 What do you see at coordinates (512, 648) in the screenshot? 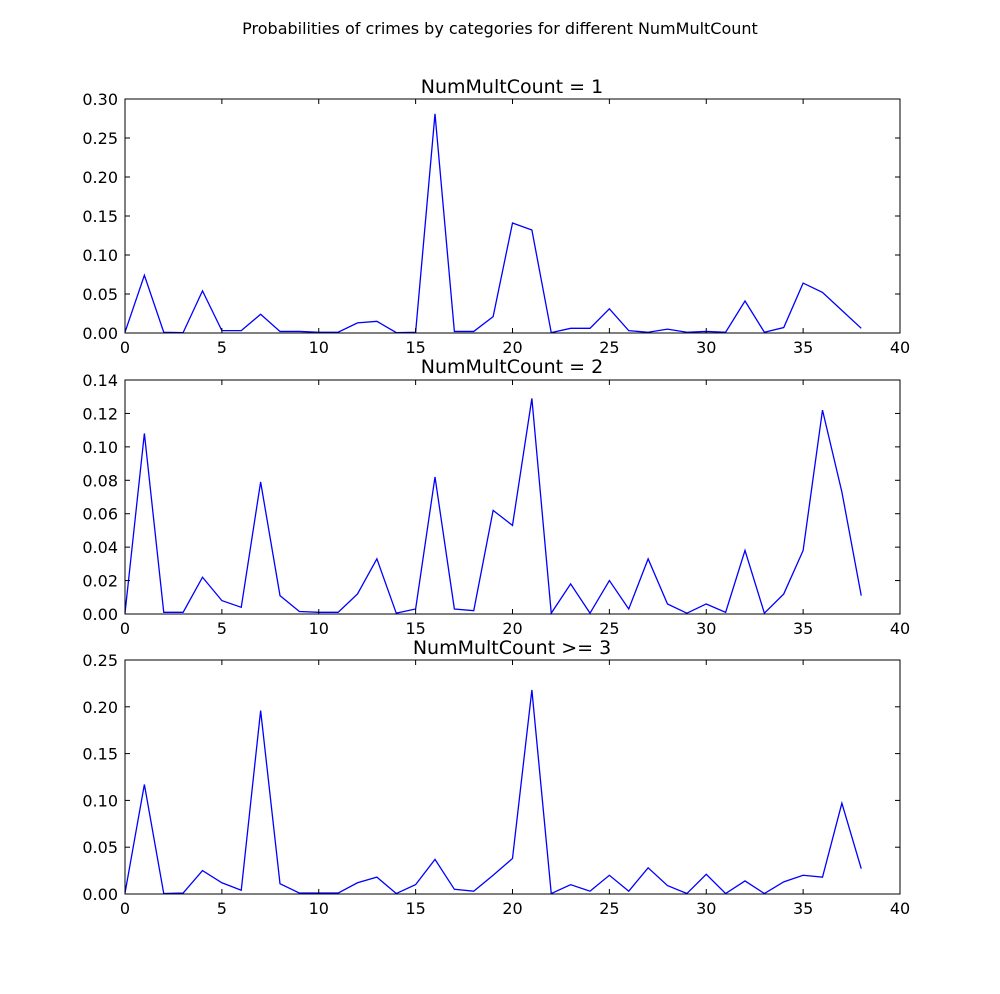
I see `subplot-title: NumMultCount >= 3` at bounding box center [512, 648].